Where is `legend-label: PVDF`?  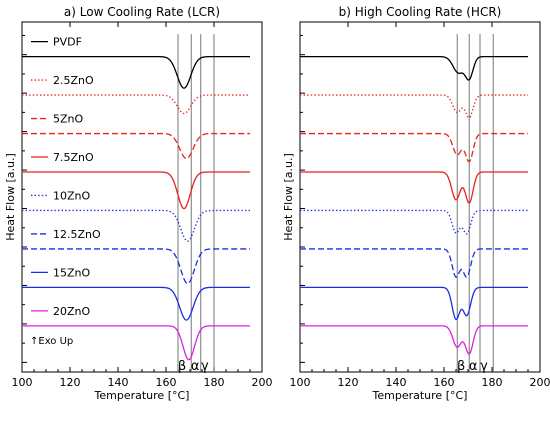 legend-label: PVDF is located at coordinates (67, 42).